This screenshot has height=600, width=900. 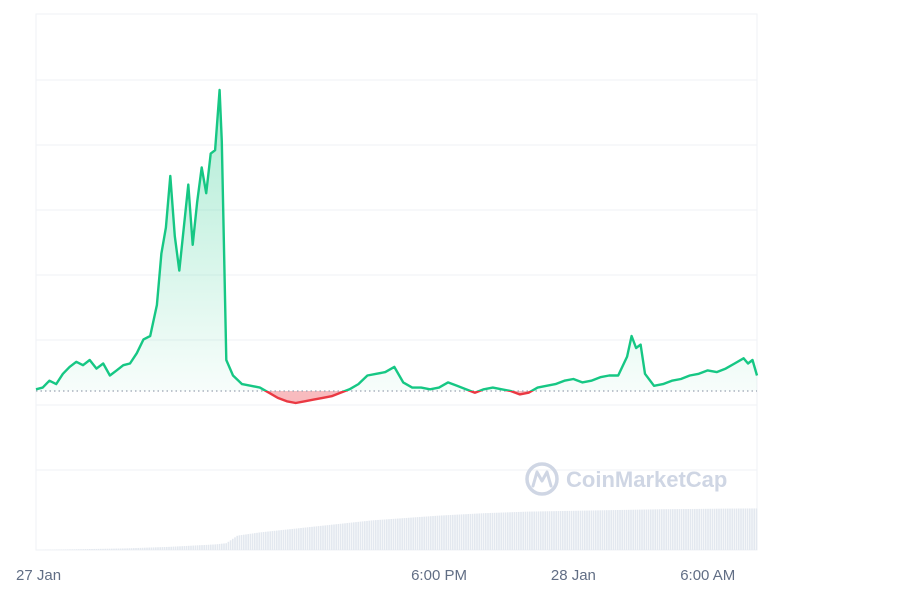 What do you see at coordinates (397, 529) in the screenshot?
I see `volume-bars` at bounding box center [397, 529].